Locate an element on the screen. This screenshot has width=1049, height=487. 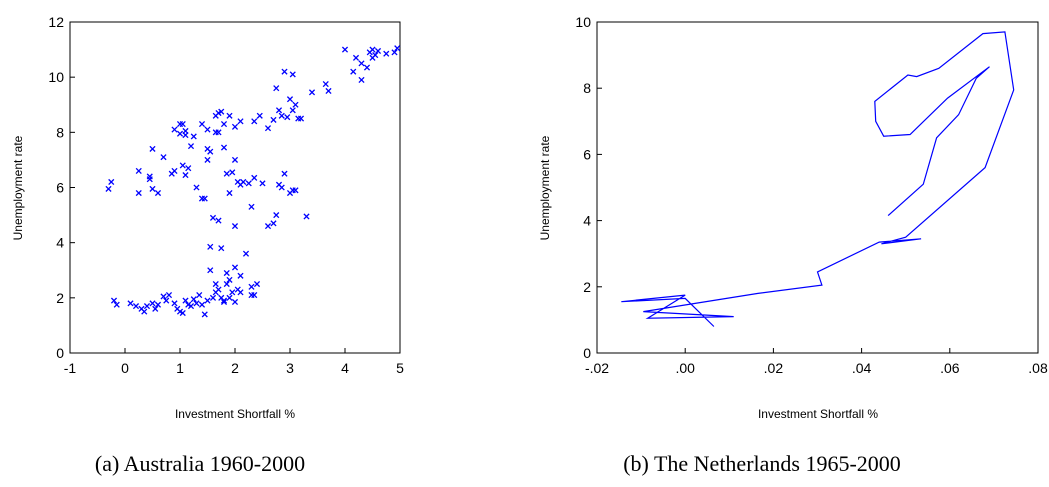
y-tick-label-b: 8 is located at coordinates (587, 88).